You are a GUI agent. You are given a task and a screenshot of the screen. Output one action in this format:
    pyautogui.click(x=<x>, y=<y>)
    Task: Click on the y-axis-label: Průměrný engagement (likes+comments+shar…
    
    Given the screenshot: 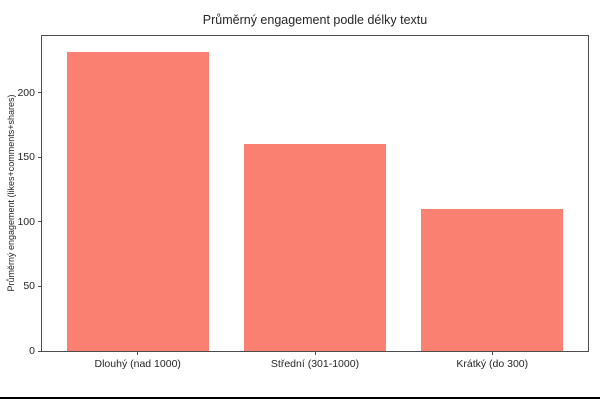 What is the action you would take?
    pyautogui.click(x=11, y=193)
    